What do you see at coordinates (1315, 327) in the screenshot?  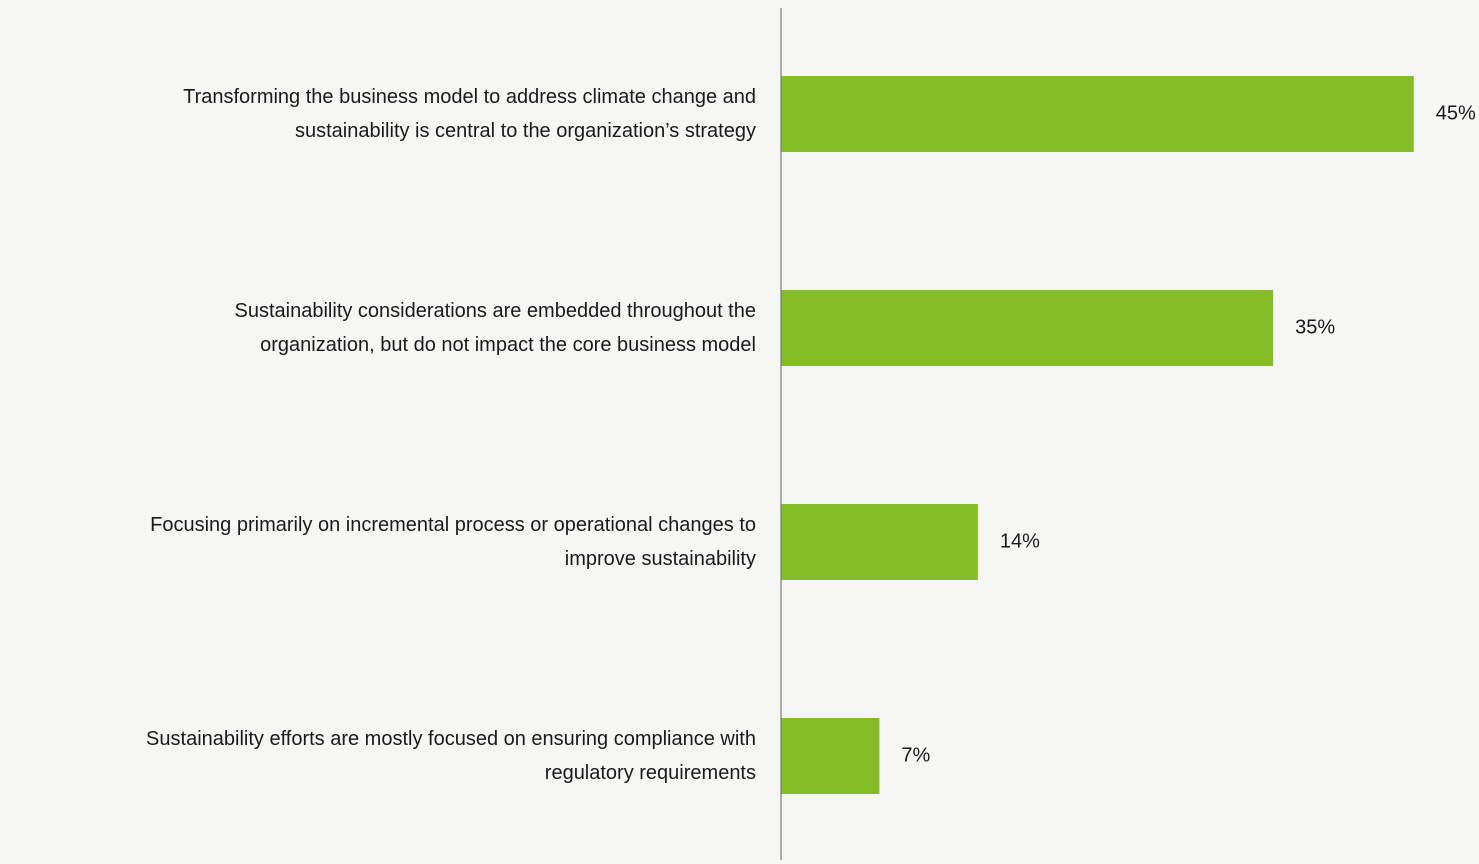 I see `value-label: 35%` at bounding box center [1315, 327].